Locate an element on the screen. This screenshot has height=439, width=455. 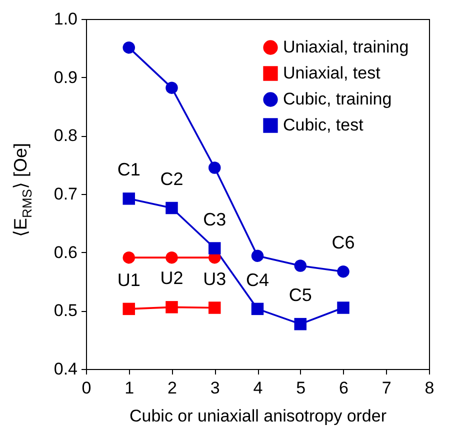
legend-label: Uniaxial, training is located at coordinates (346, 47).